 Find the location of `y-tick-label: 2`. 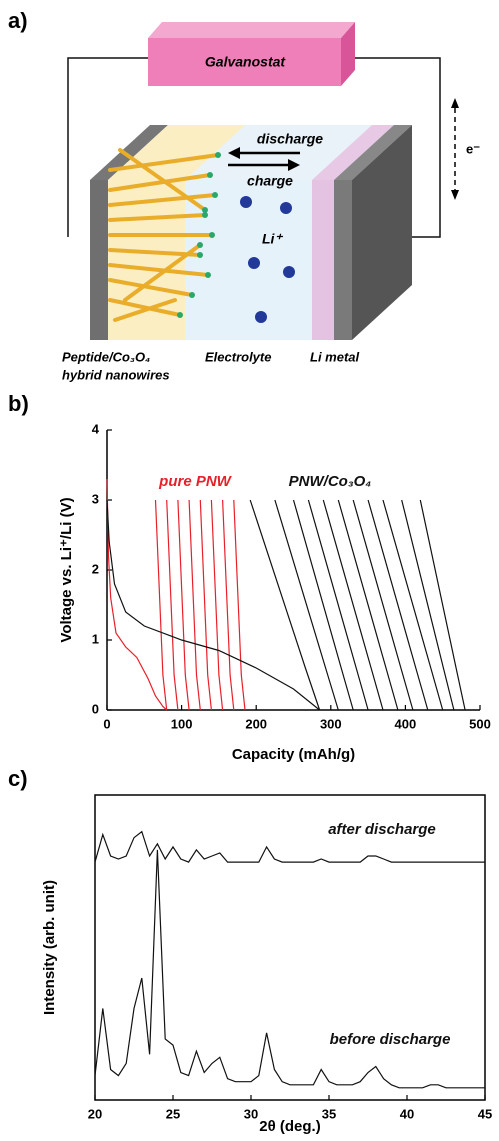

y-tick-label: 2 is located at coordinates (95, 568).